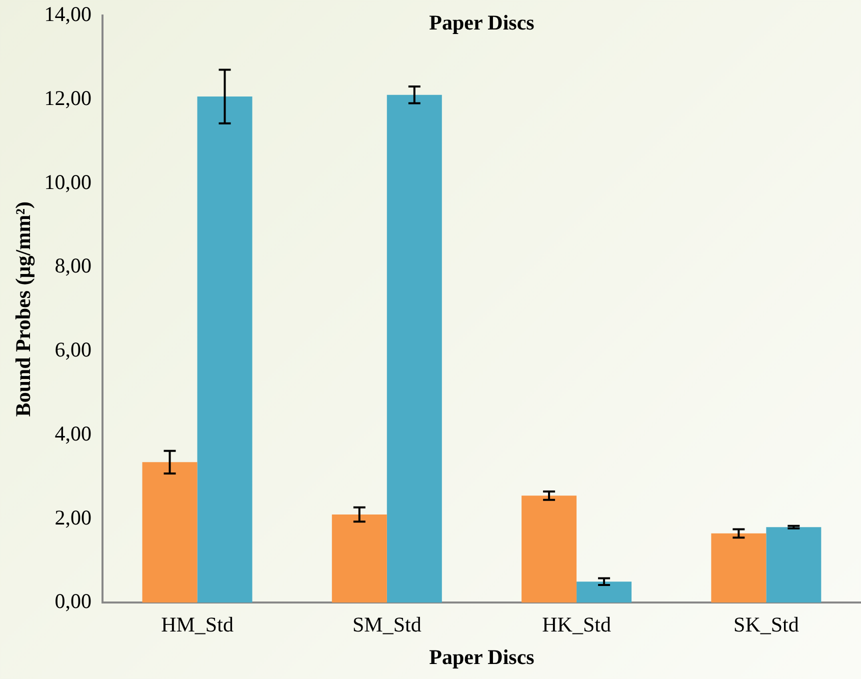  I want to click on y-tick-label: 8,00, so click(73, 266).